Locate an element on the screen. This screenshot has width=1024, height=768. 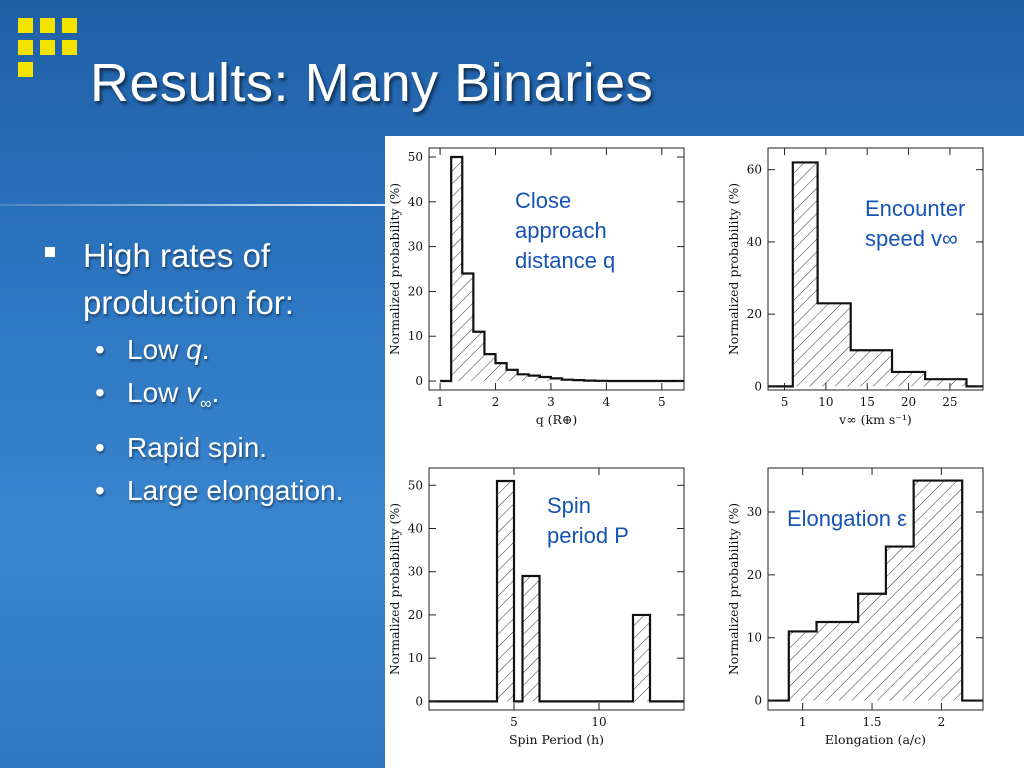
chart-annotation: Elongation ε is located at coordinates (847, 518).